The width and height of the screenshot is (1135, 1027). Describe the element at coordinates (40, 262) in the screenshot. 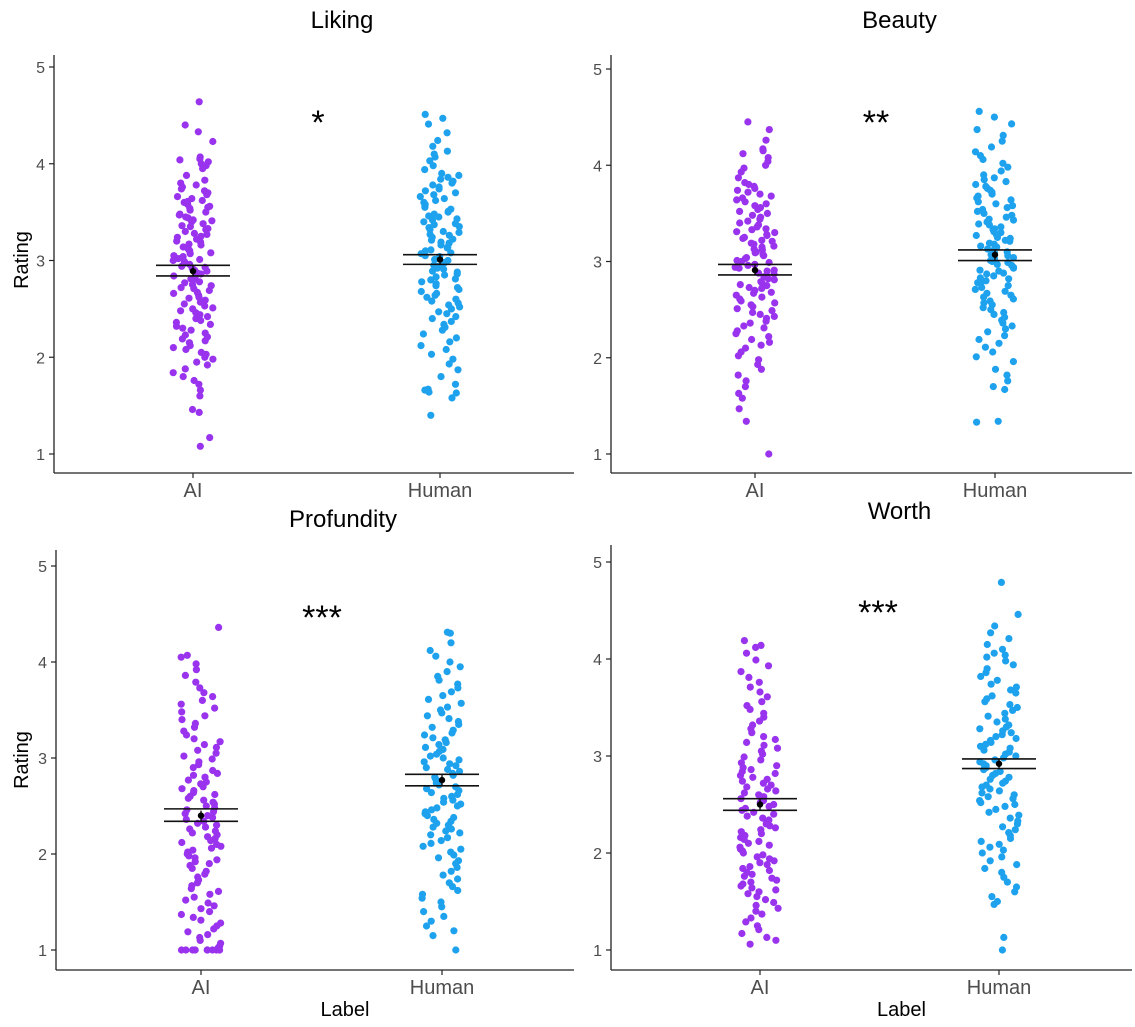

I see `y-tick-label: 3` at that location.